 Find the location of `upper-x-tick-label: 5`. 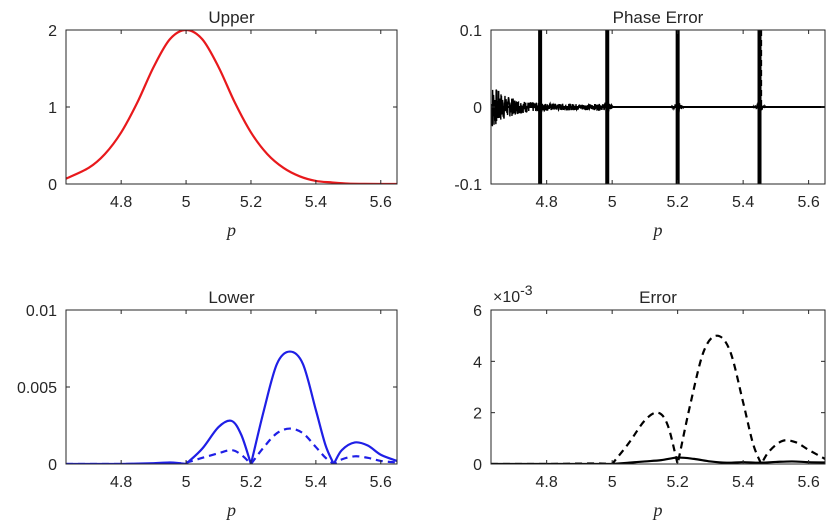

upper-x-tick-label: 5 is located at coordinates (186, 202).